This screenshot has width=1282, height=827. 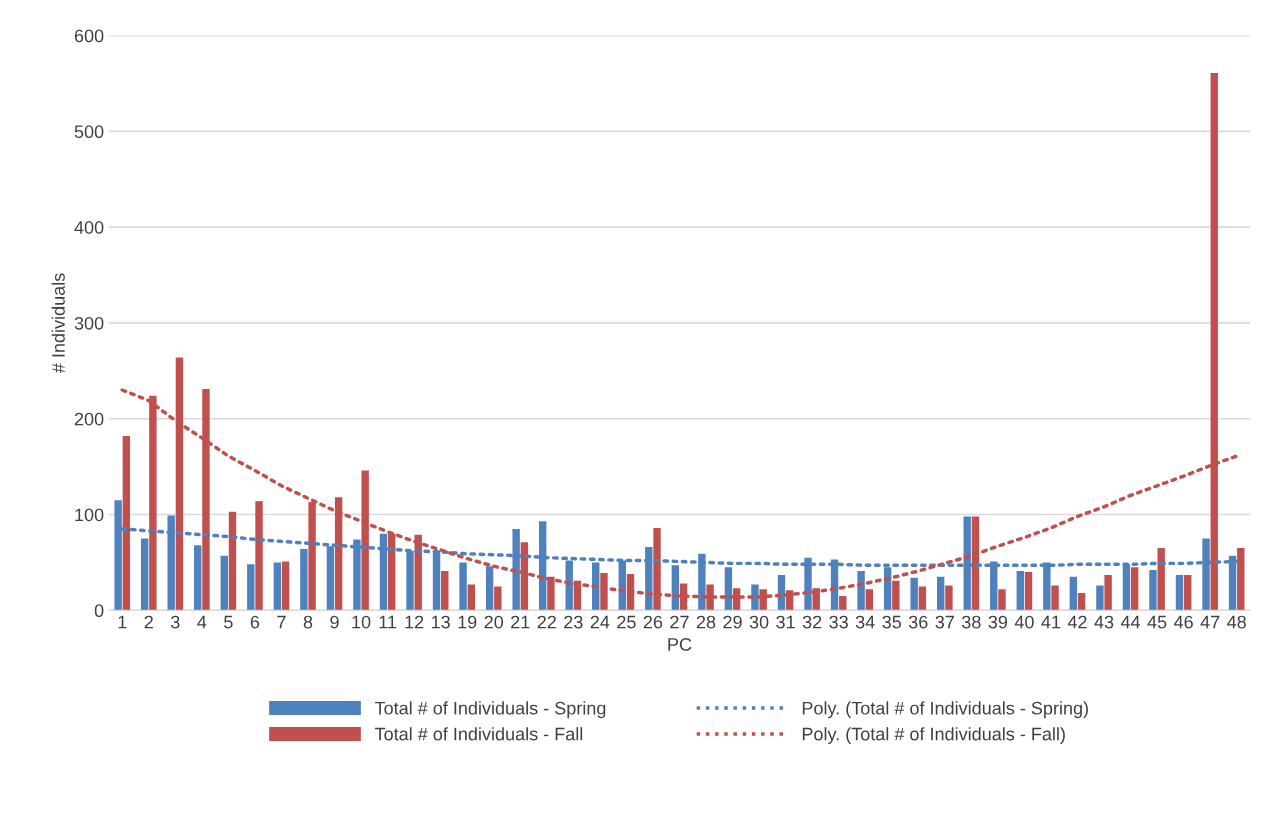 What do you see at coordinates (1183, 622) in the screenshot?
I see `x-tick-label: 46` at bounding box center [1183, 622].